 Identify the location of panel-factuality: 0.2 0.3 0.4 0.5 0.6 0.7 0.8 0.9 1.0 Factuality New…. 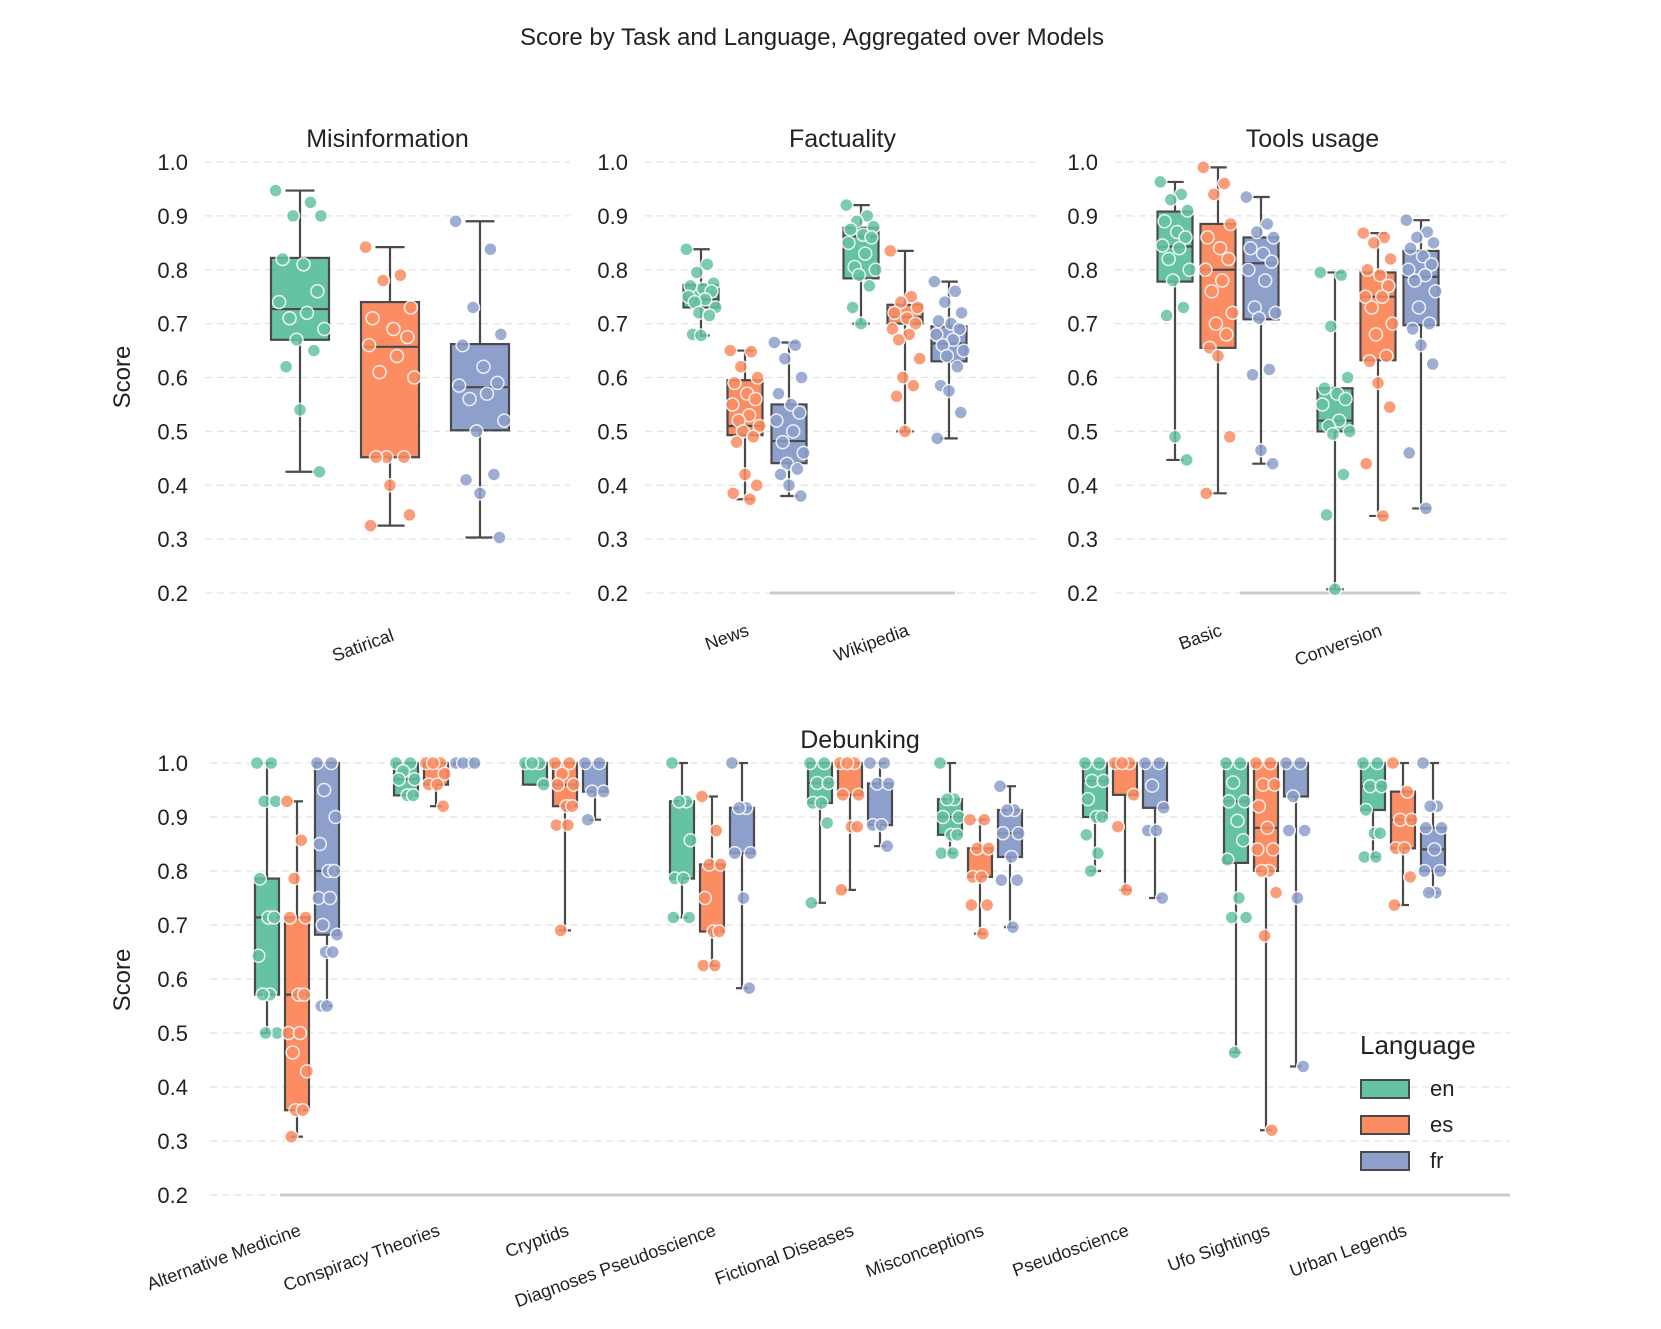
(818, 395).